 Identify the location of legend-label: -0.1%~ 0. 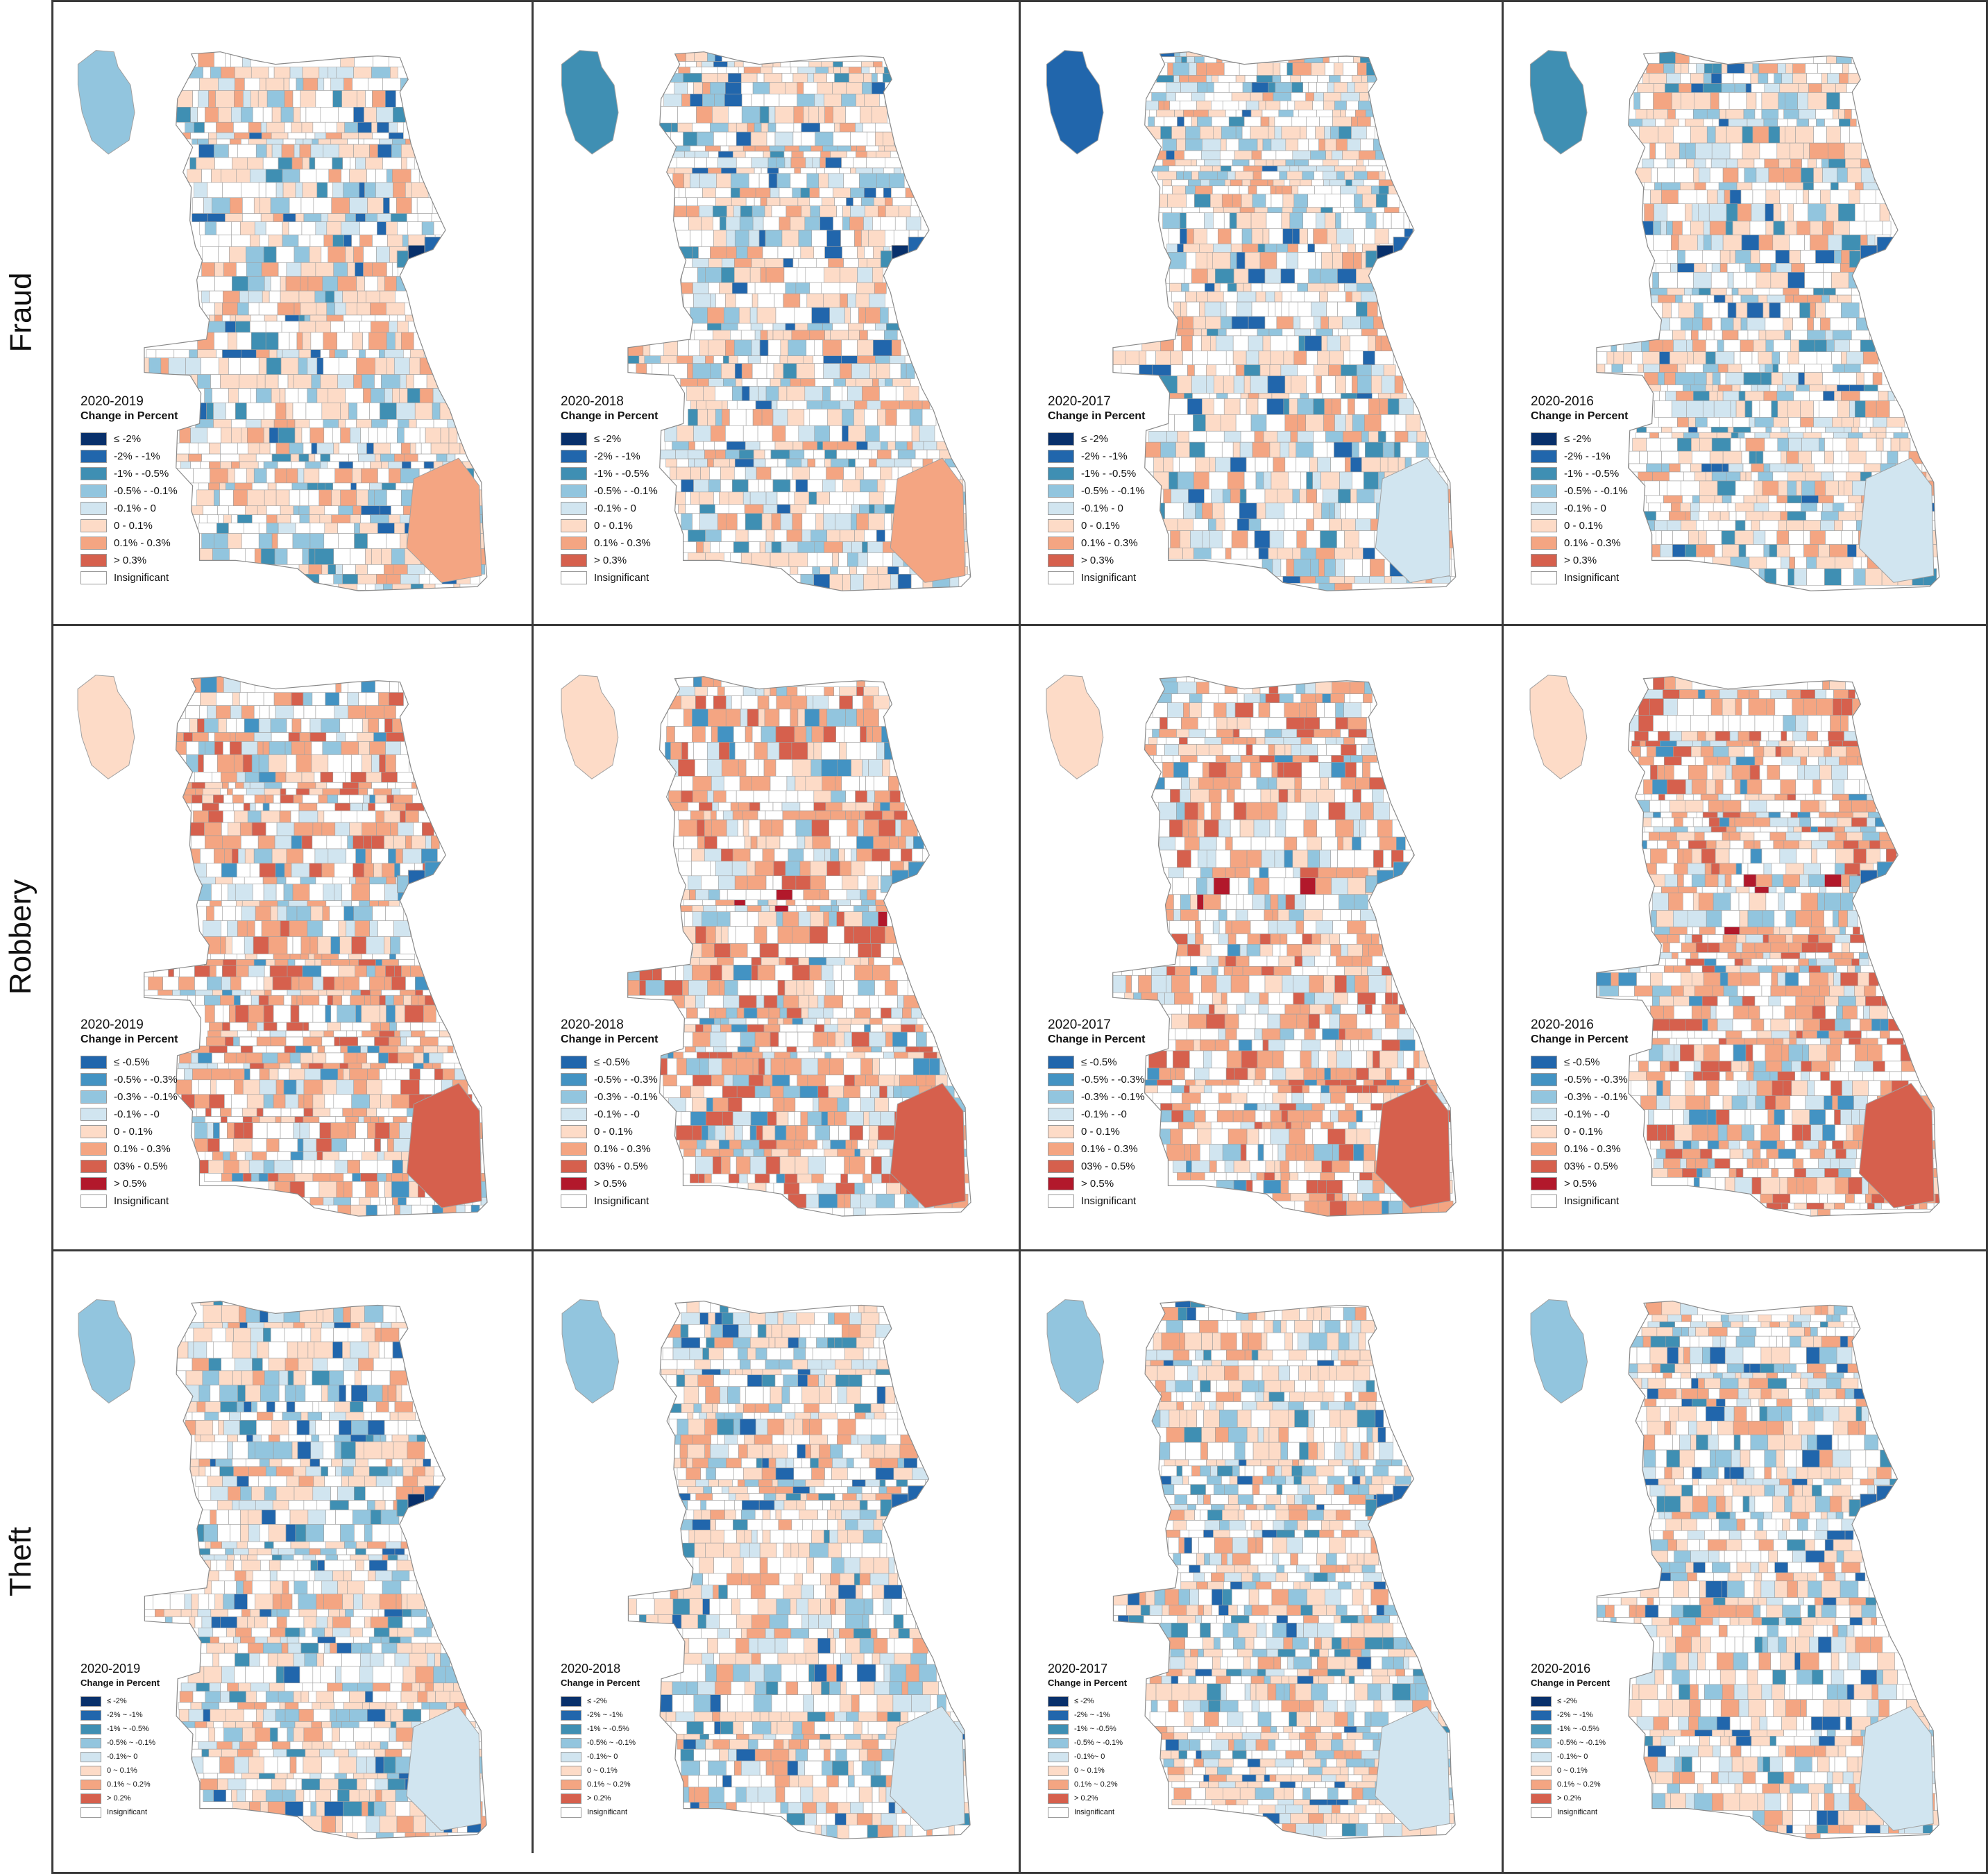
(1089, 1757).